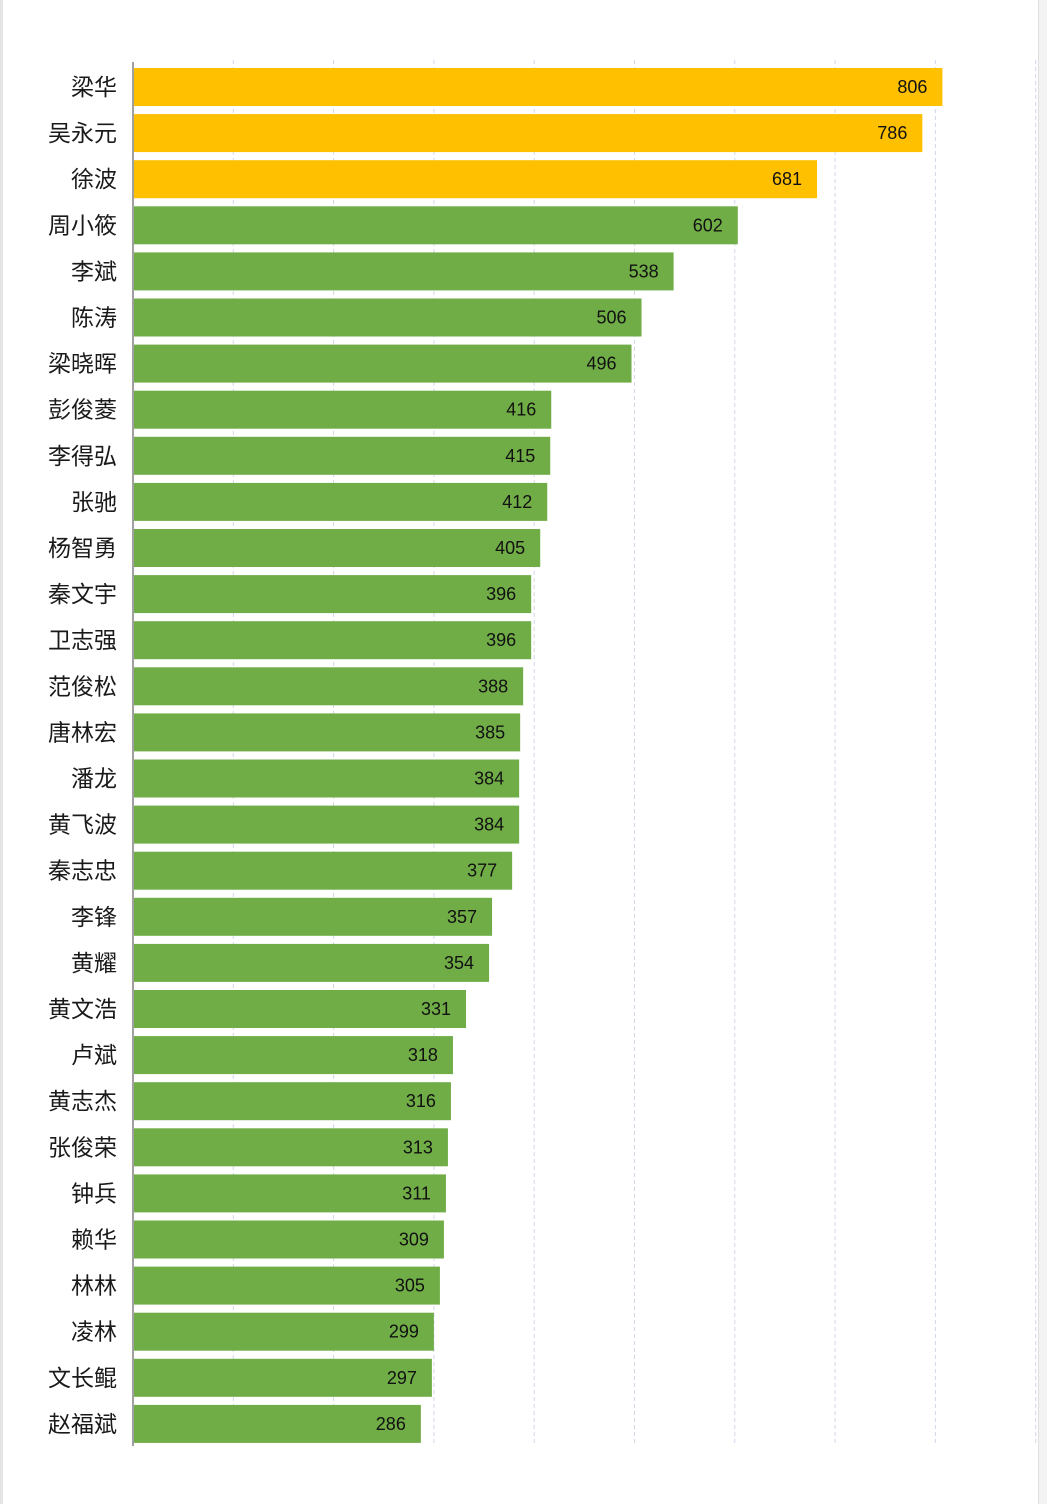 The height and width of the screenshot is (1504, 1047). I want to click on bar-value-label: 412, so click(517, 502).